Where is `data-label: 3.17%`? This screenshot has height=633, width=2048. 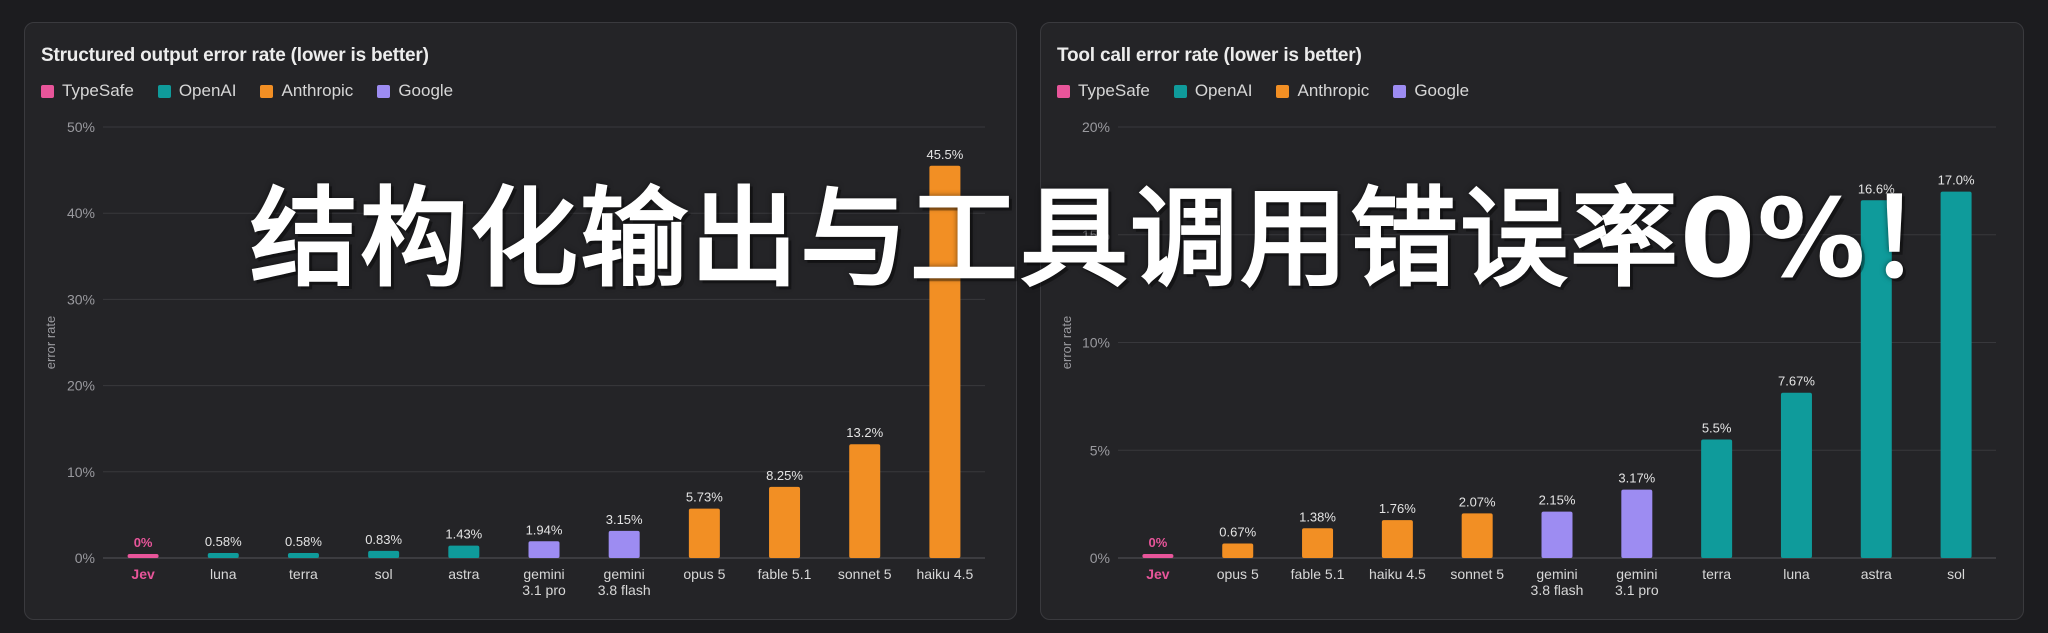
data-label: 3.17% is located at coordinates (1636, 478).